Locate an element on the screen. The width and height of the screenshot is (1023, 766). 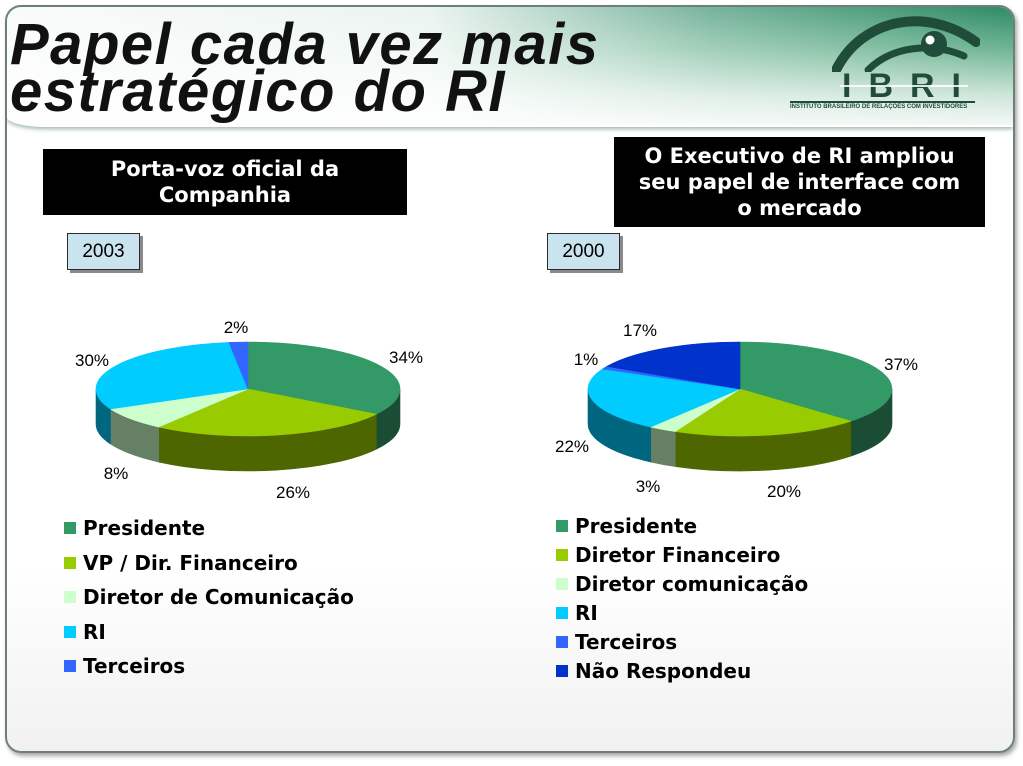
pie-2003-label-diretor-de-comunicacao: 8% is located at coordinates (116, 473).